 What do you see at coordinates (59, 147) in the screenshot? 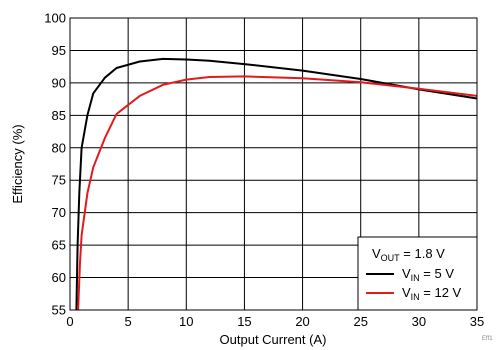
I see `y-tick-label: 80` at bounding box center [59, 147].